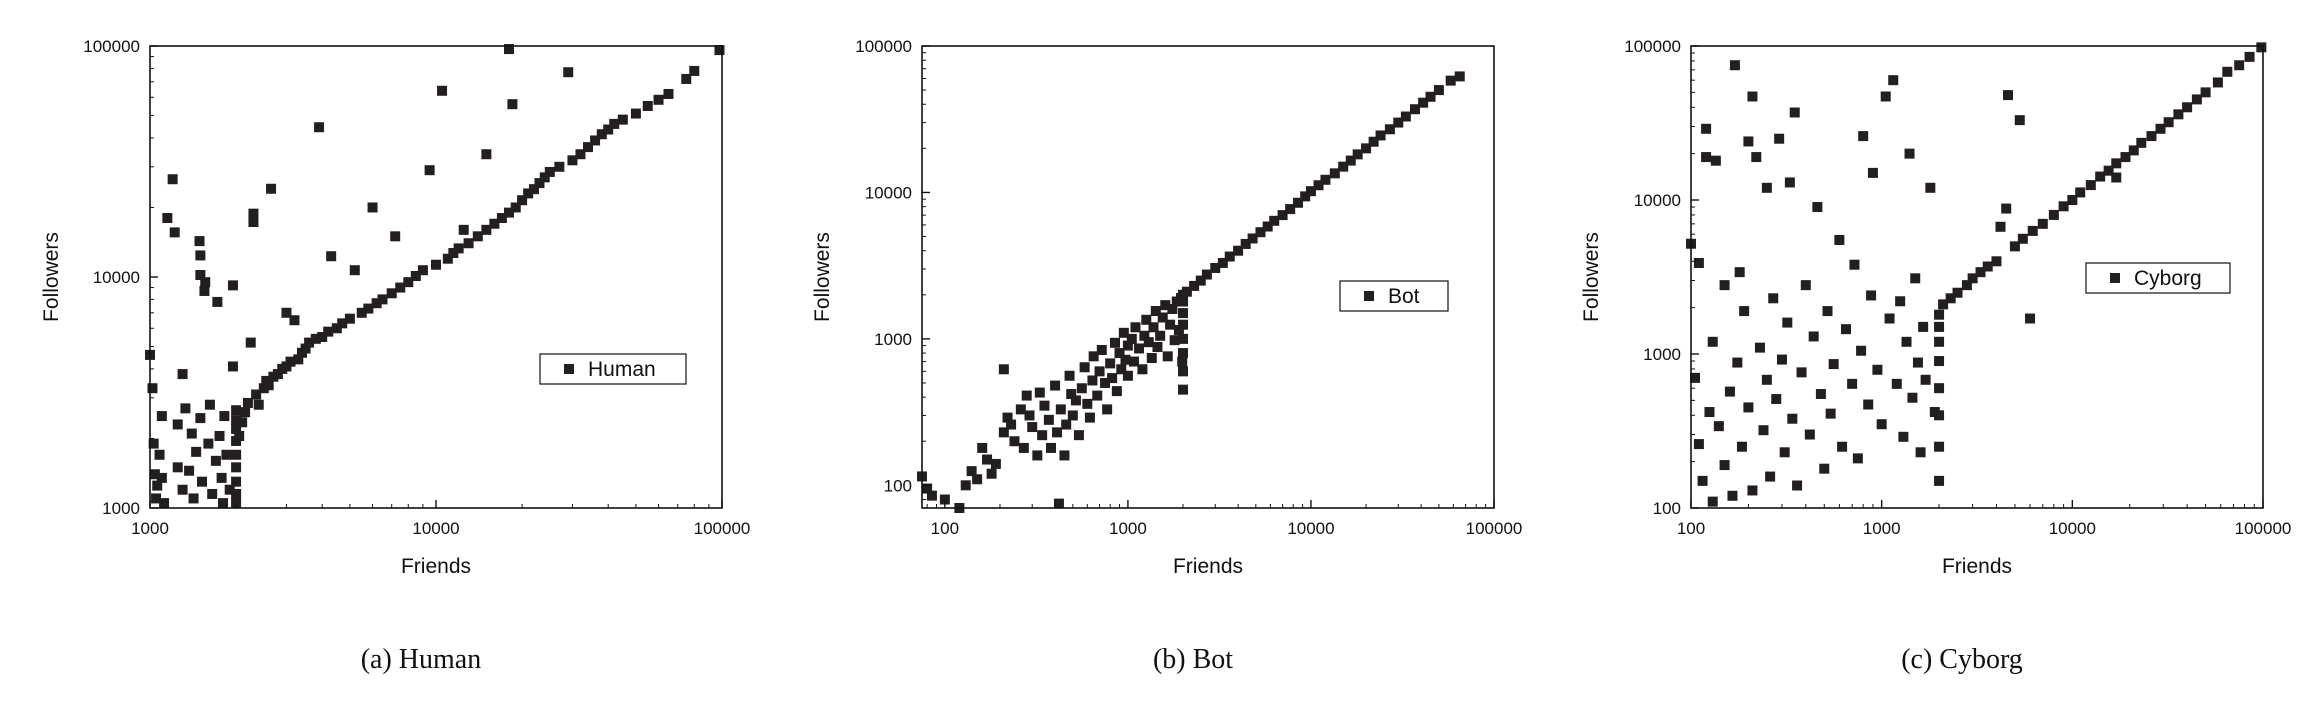 Image resolution: width=2302 pixels, height=702 pixels. I want to click on y-tick-label: 100, so click(1667, 508).